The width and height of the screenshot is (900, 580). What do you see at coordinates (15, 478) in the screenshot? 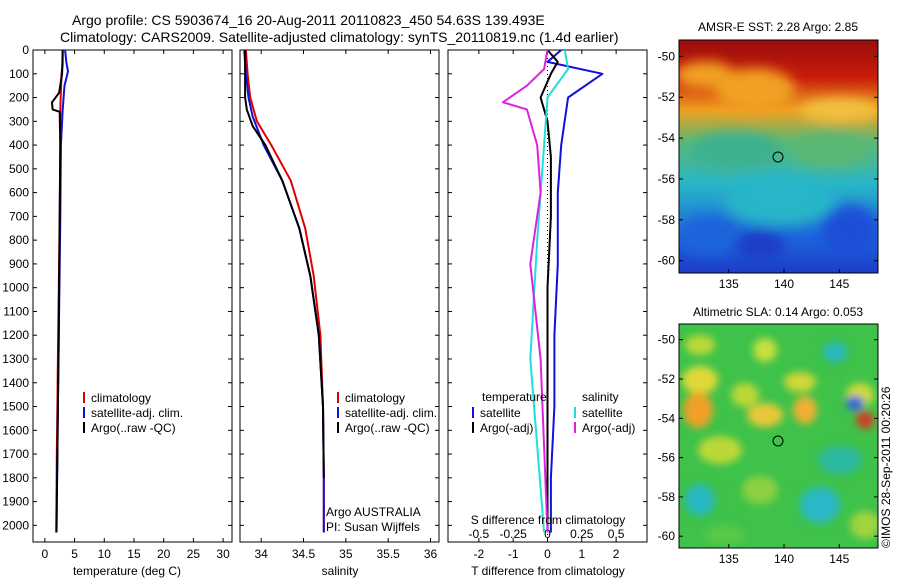
I see `y-tick-label: 1800` at bounding box center [15, 478].